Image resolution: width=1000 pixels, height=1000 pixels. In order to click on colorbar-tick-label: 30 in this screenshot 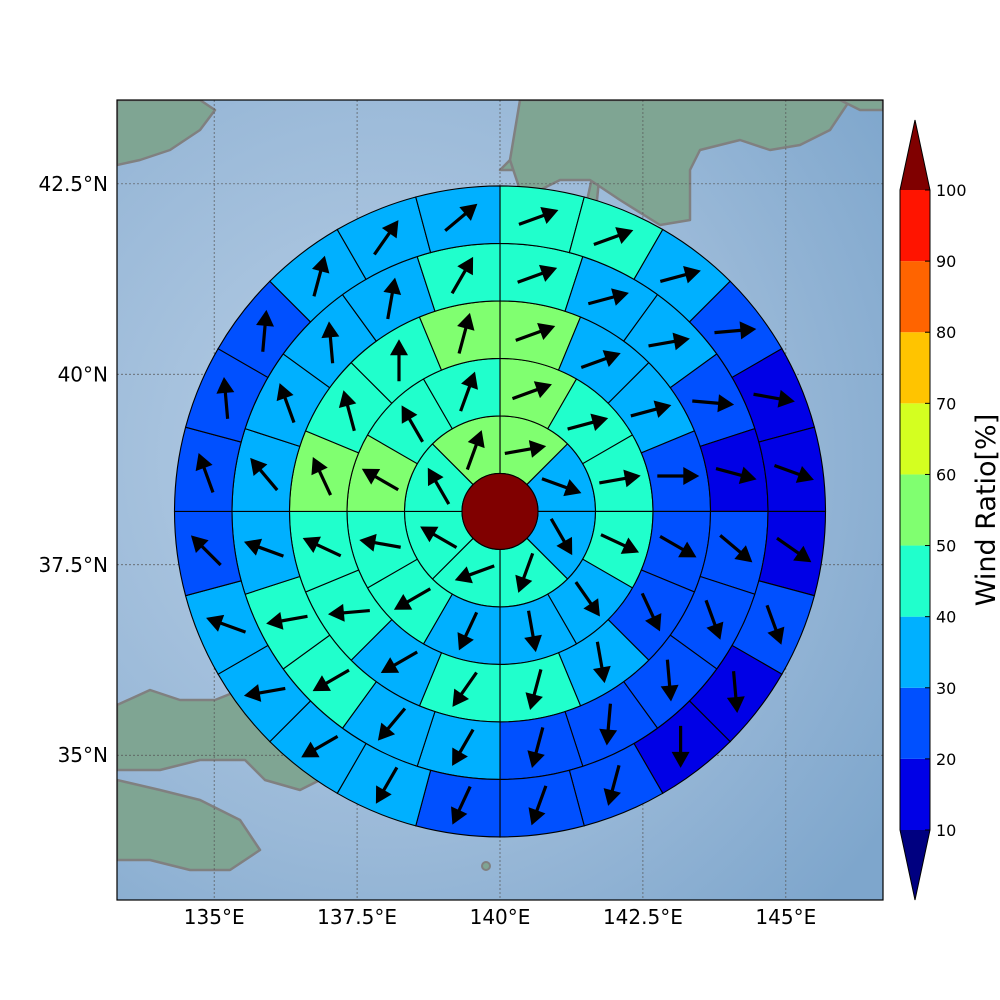, I will do `click(946, 688)`.